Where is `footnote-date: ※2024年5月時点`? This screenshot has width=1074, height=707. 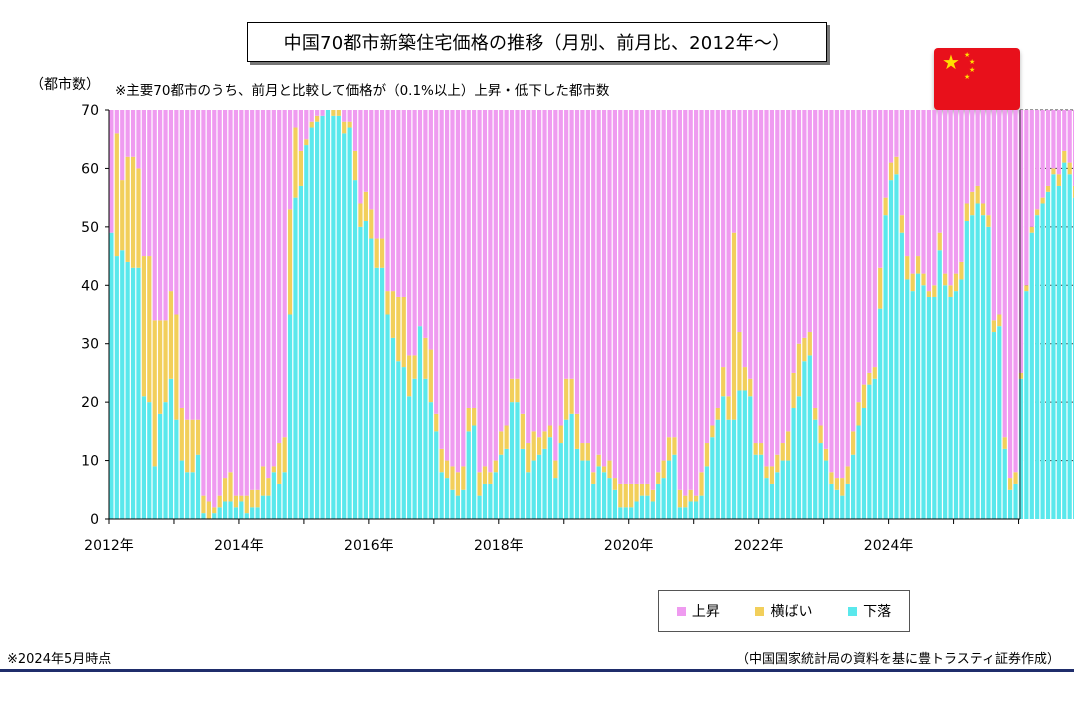 footnote-date: ※2024年5月時点 is located at coordinates (59, 659).